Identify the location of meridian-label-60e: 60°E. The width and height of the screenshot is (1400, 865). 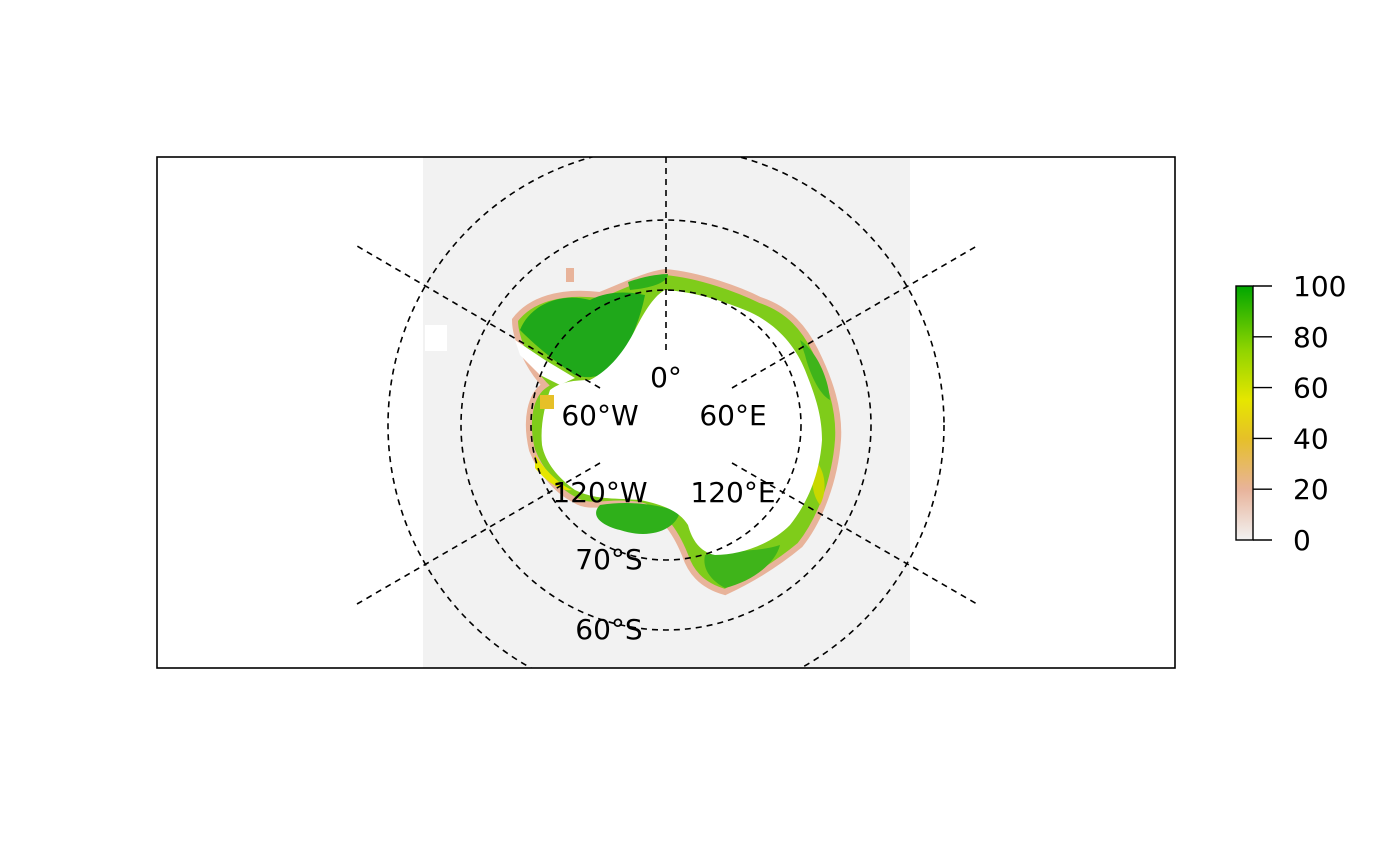
(732, 415).